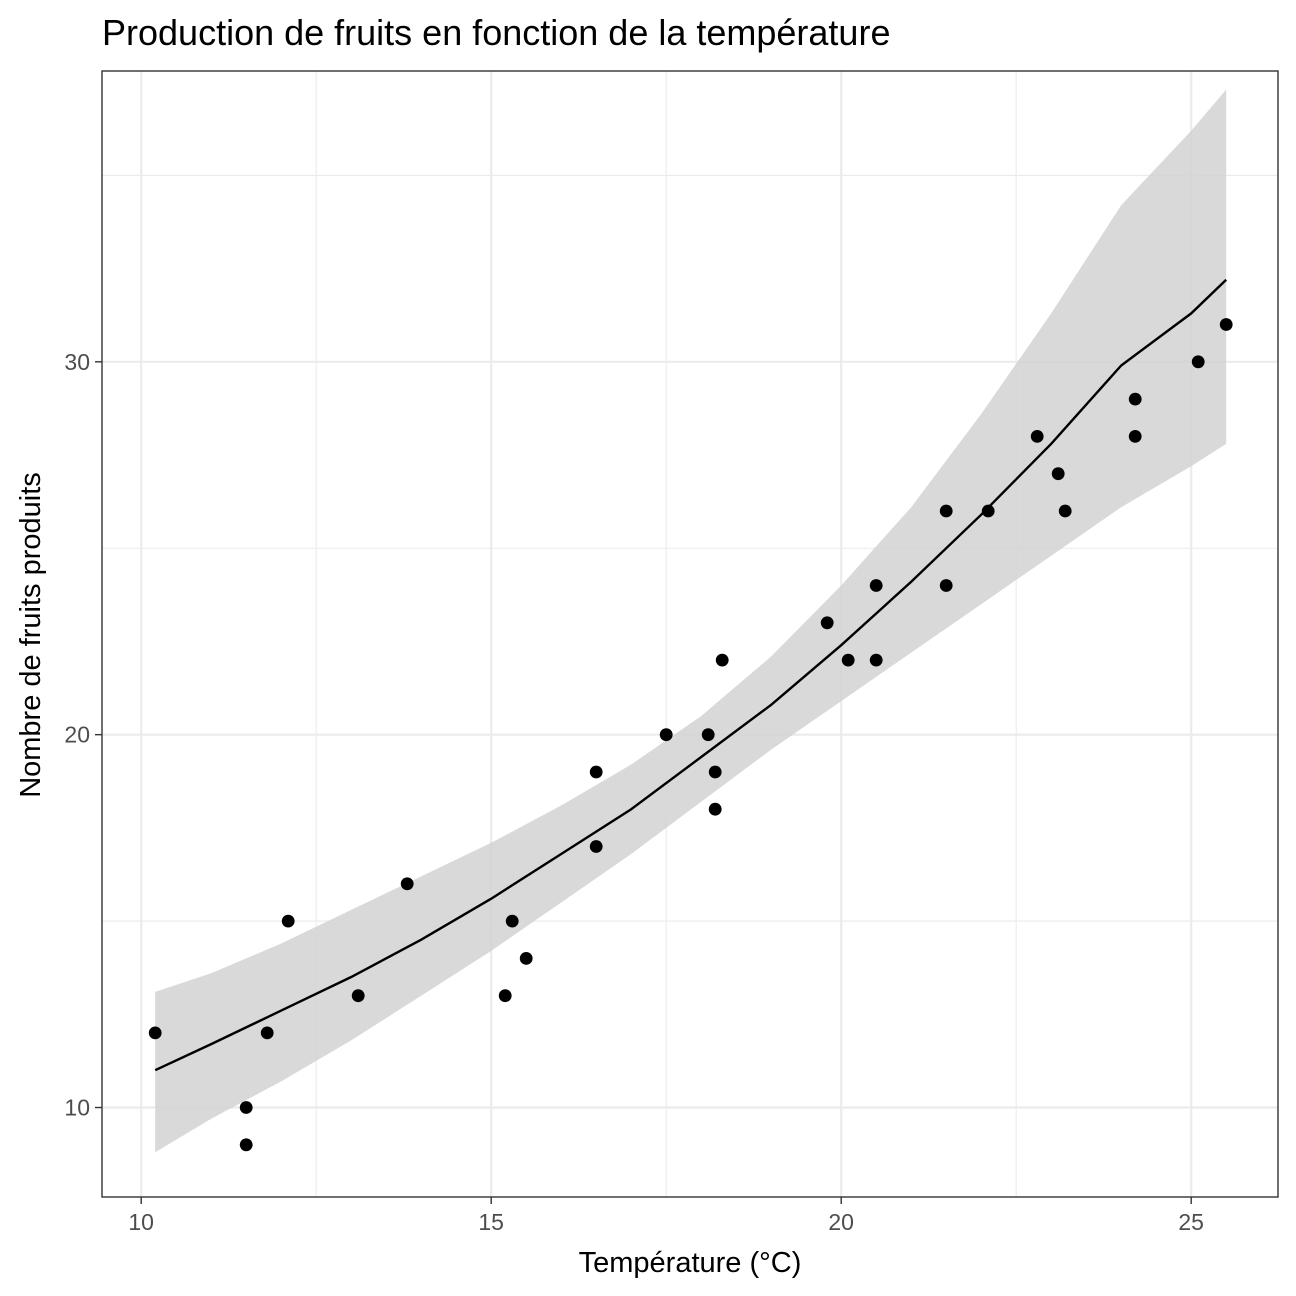 This screenshot has height=1296, width=1296. I want to click on y-axis-title: Nombre de fruits produits, so click(31, 635).